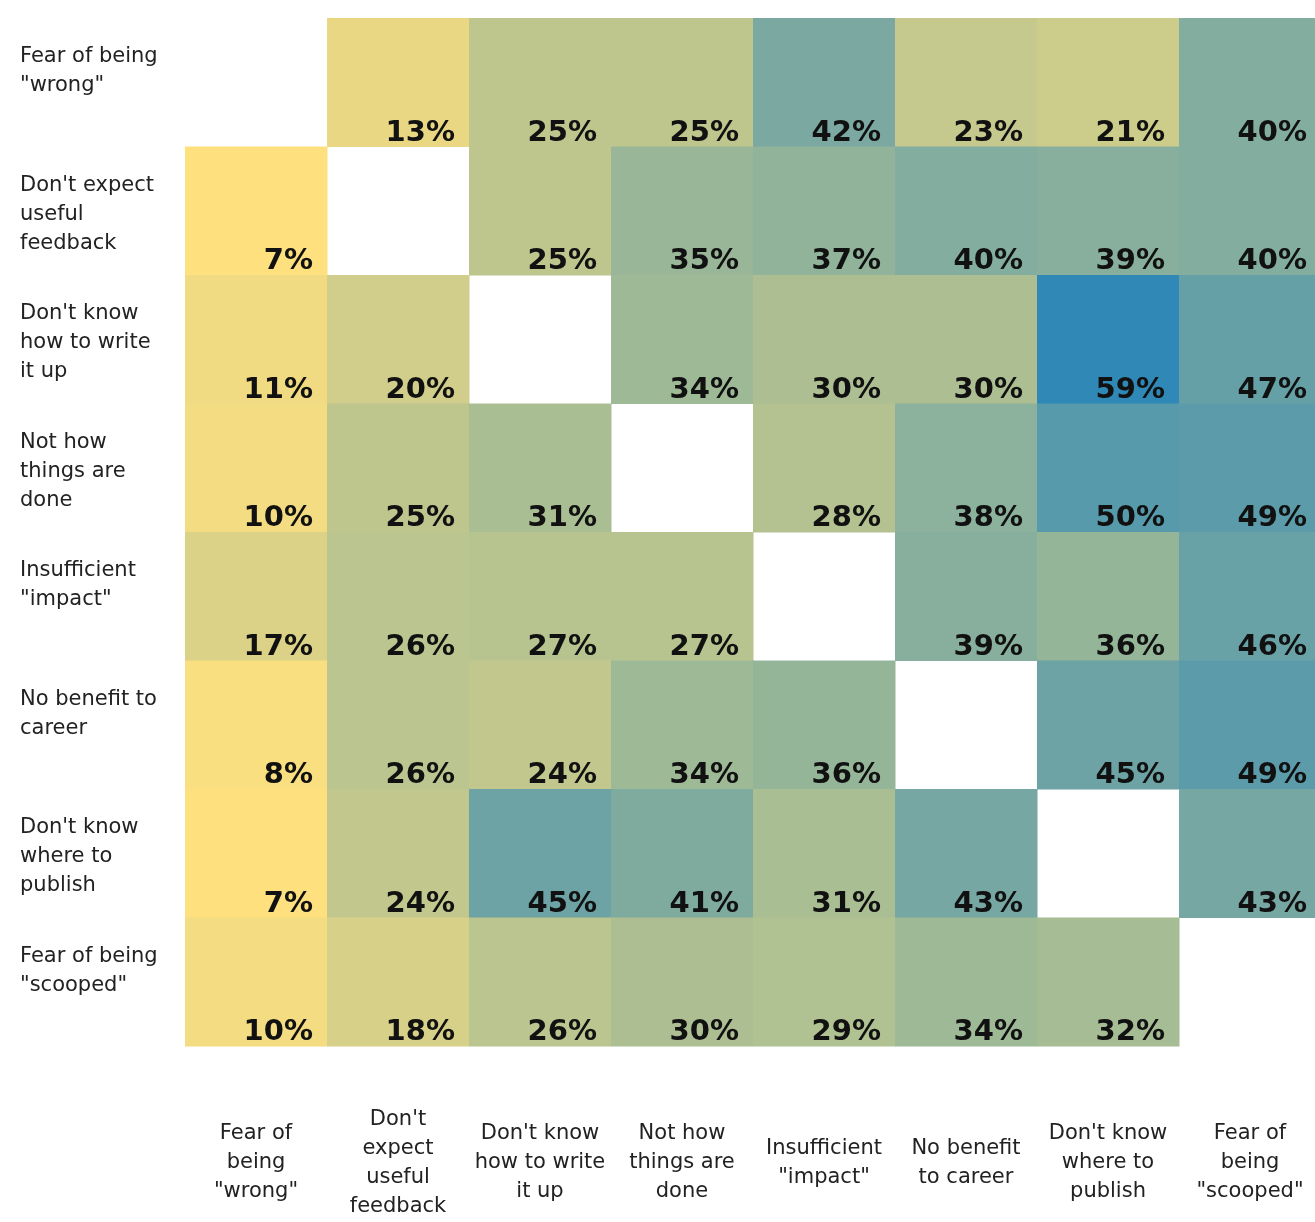 The height and width of the screenshot is (1222, 1315). What do you see at coordinates (1250, 1161) in the screenshot?
I see `x-tick-label: Fear of being "scooped"` at bounding box center [1250, 1161].